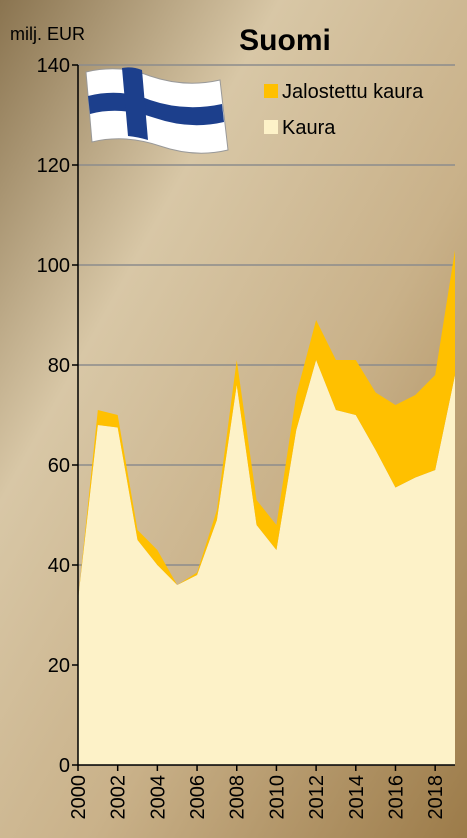  What do you see at coordinates (59, 566) in the screenshot?
I see `y-tick-label: 40` at bounding box center [59, 566].